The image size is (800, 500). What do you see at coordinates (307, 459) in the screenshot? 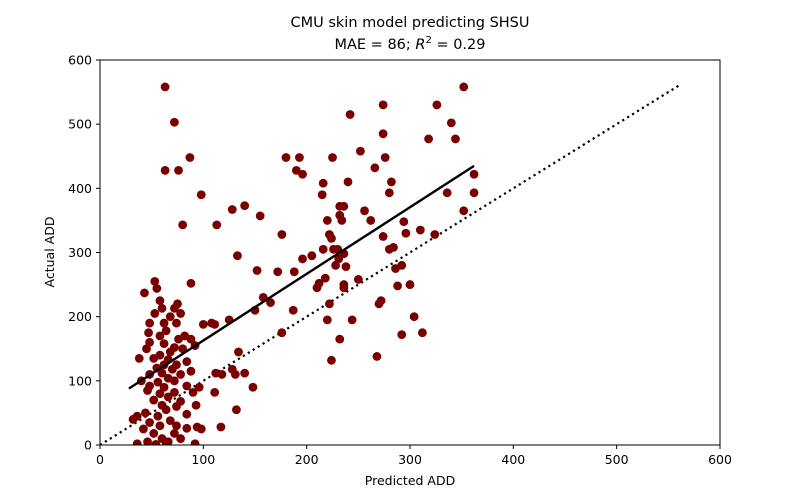
I see `x-tick-label: 200` at bounding box center [307, 459].